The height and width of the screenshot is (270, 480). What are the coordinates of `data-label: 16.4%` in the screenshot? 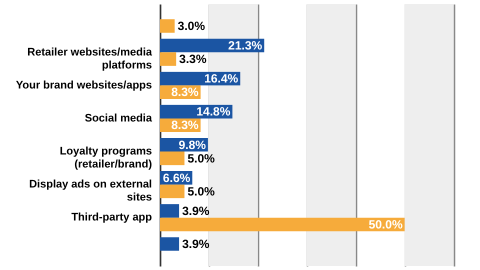 It's located at (221, 79).